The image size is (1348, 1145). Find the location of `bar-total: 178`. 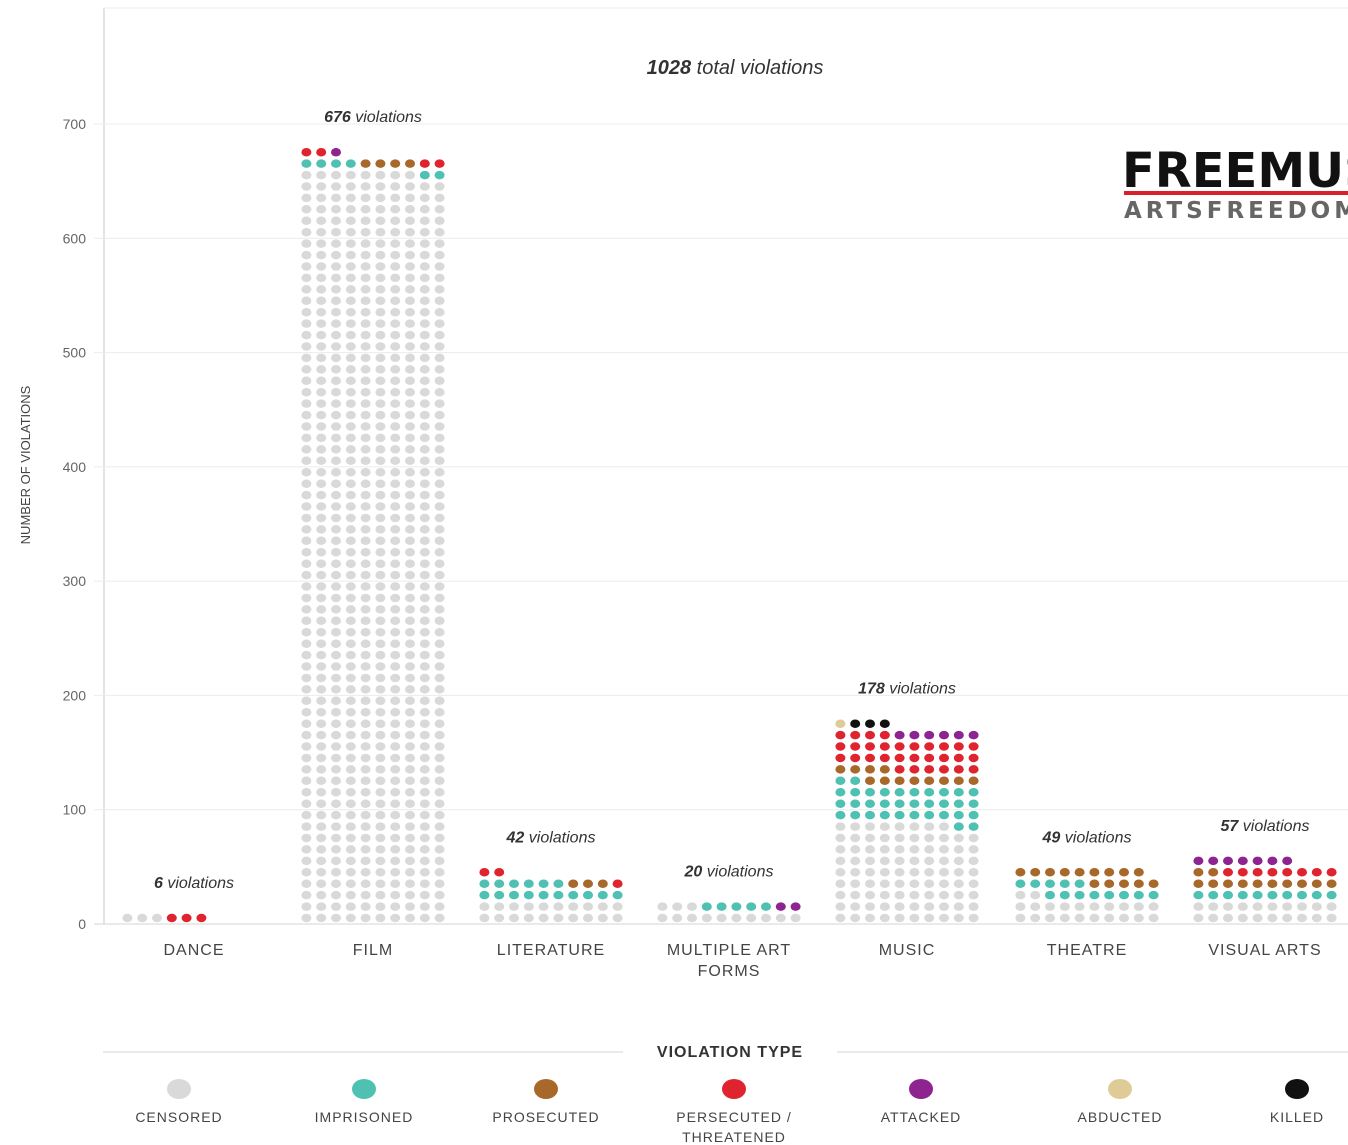

bar-total: 178 is located at coordinates (871, 689).